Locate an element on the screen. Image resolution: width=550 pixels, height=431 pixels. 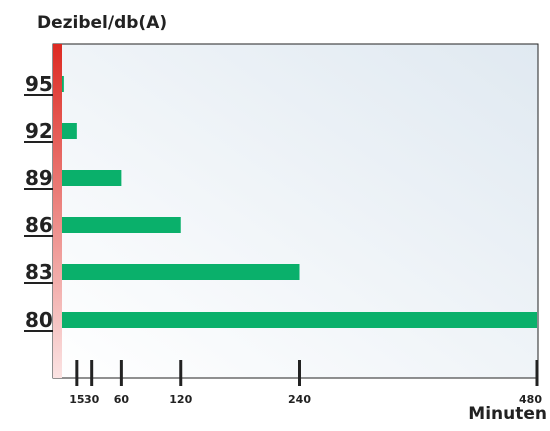
y-tick-label-92: 92 is located at coordinates (39, 131).